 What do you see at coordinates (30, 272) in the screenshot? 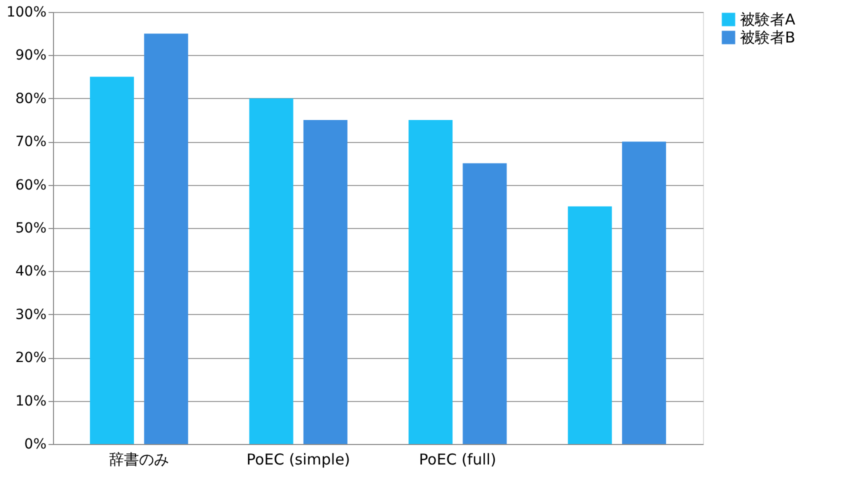
I see `y-tick-label: 40%` at bounding box center [30, 272].